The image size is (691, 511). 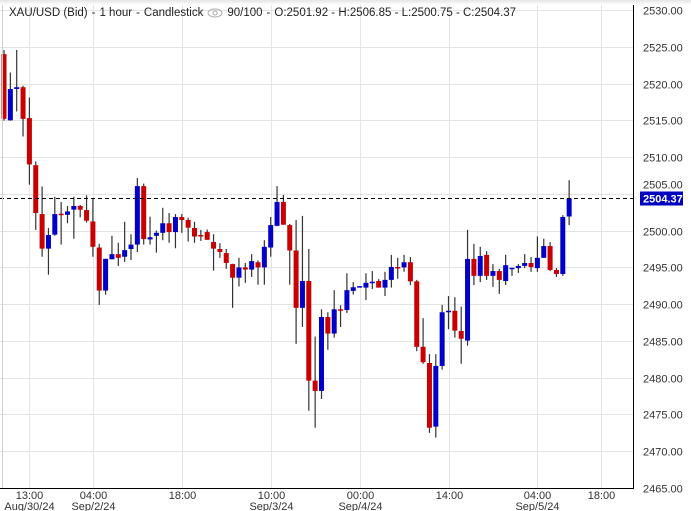 I want to click on y-tick-label: 2500.00, so click(x=663, y=233).